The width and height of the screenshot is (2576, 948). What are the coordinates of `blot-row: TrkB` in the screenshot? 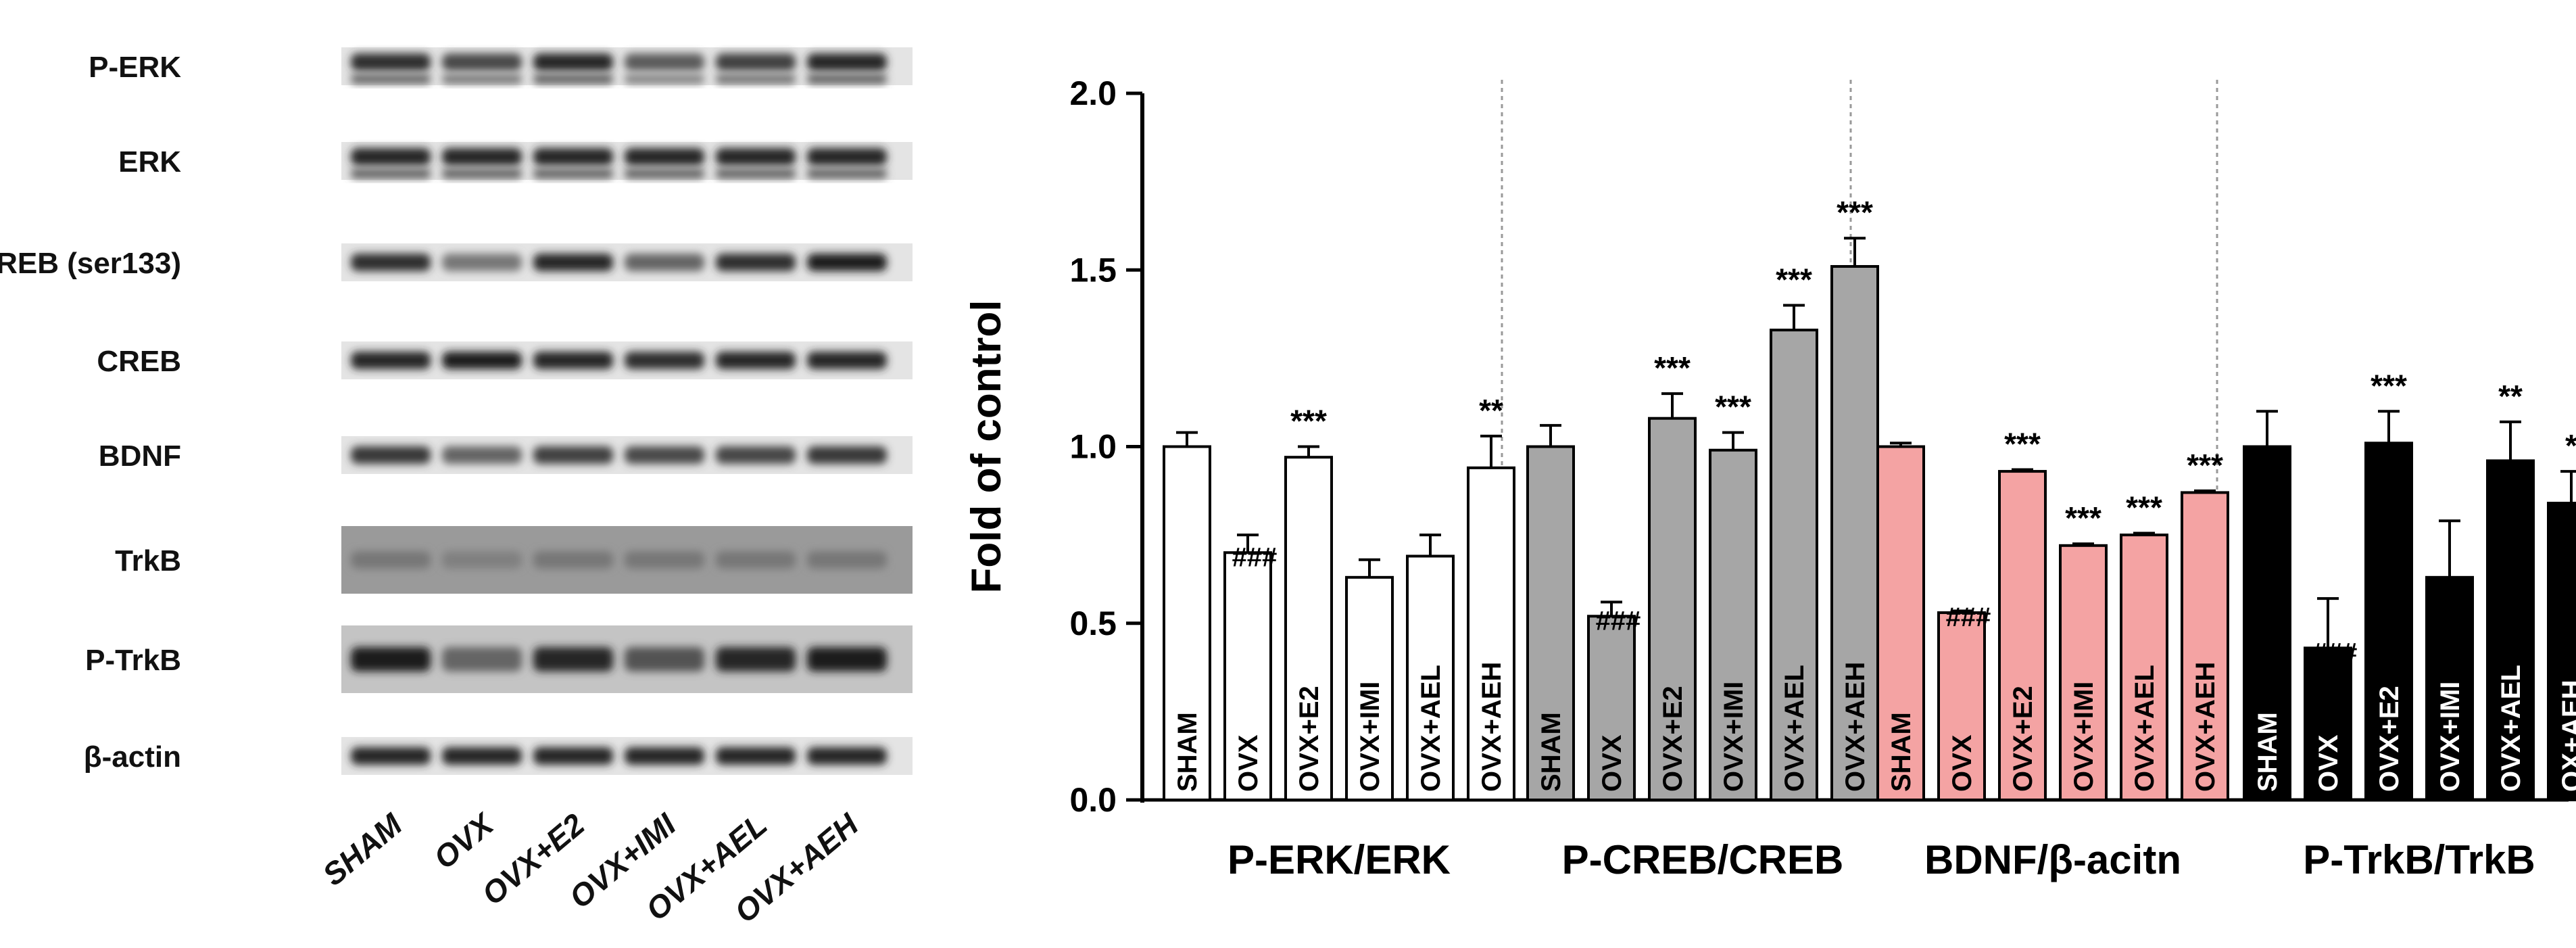 It's located at (514, 560).